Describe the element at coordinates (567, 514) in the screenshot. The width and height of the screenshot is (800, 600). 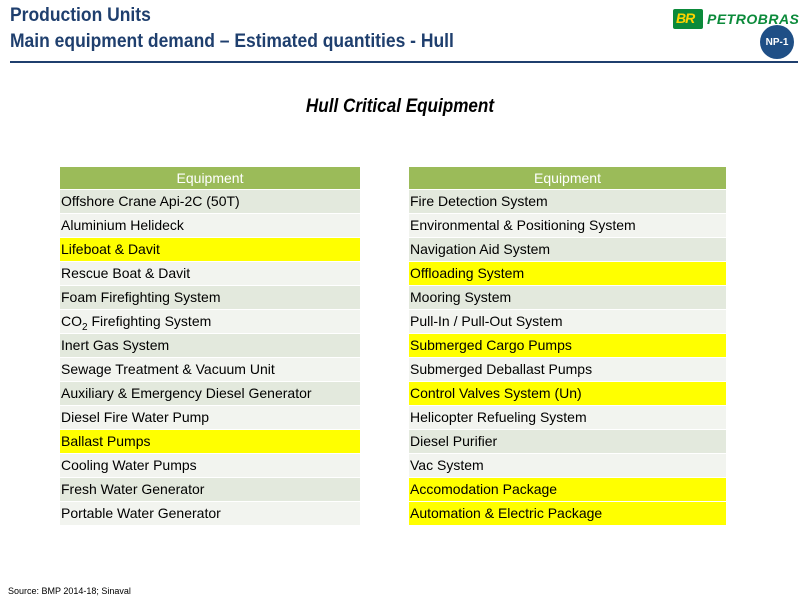
I see `table-row: Automation & Electric Package` at that location.